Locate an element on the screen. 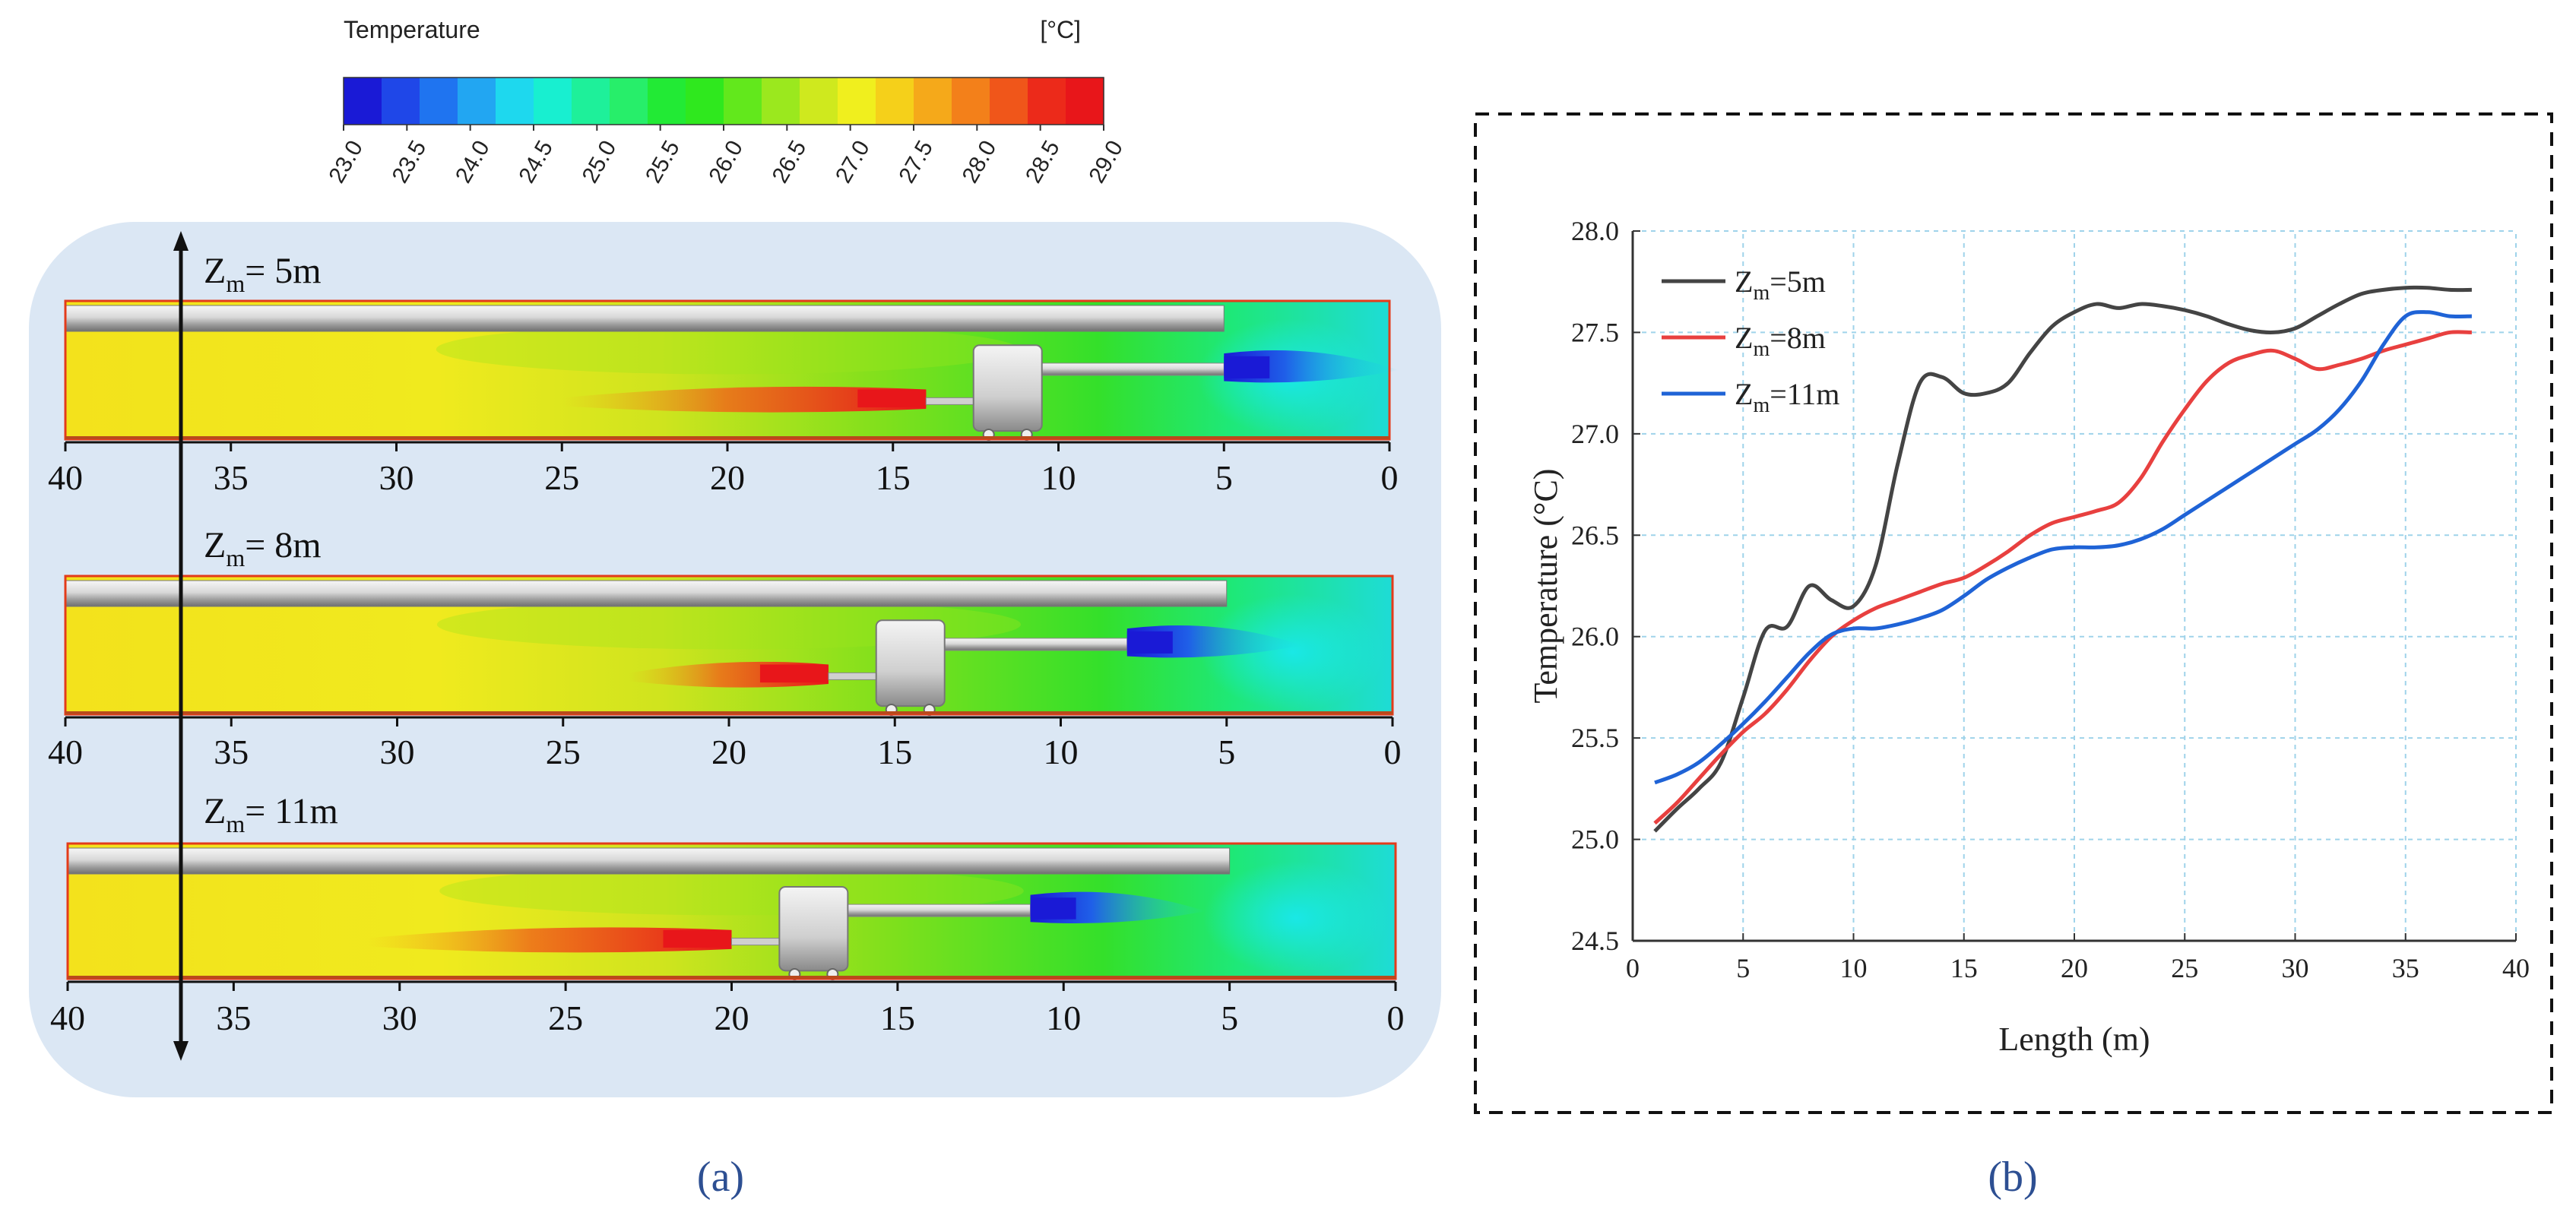 The width and height of the screenshot is (2576, 1225). colorbar-tick-label: 27.0 is located at coordinates (853, 161).